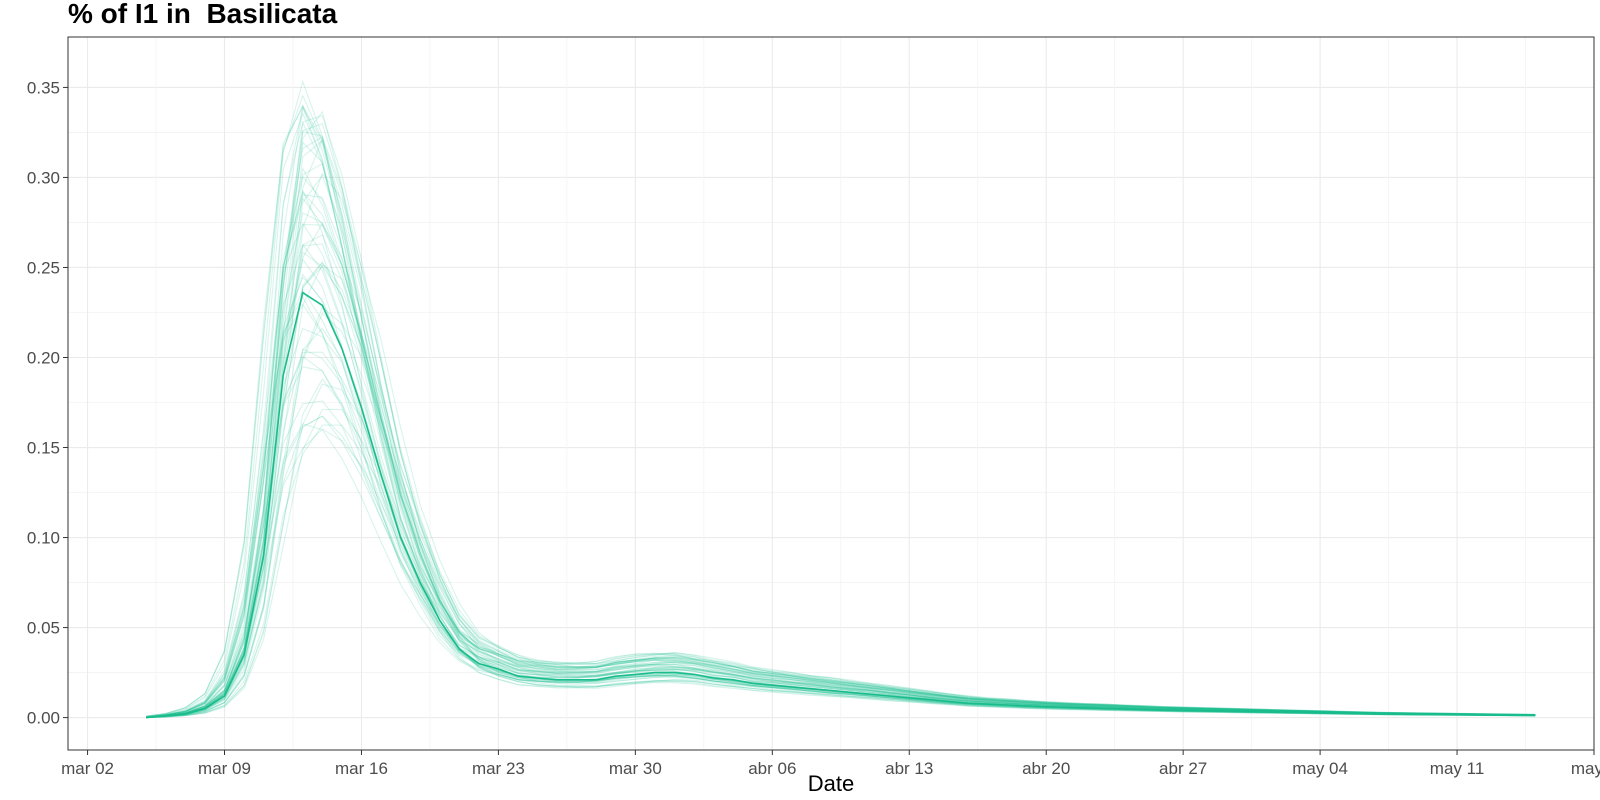 This screenshot has height=800, width=1600. I want to click on x-axis-title: Date, so click(831, 783).